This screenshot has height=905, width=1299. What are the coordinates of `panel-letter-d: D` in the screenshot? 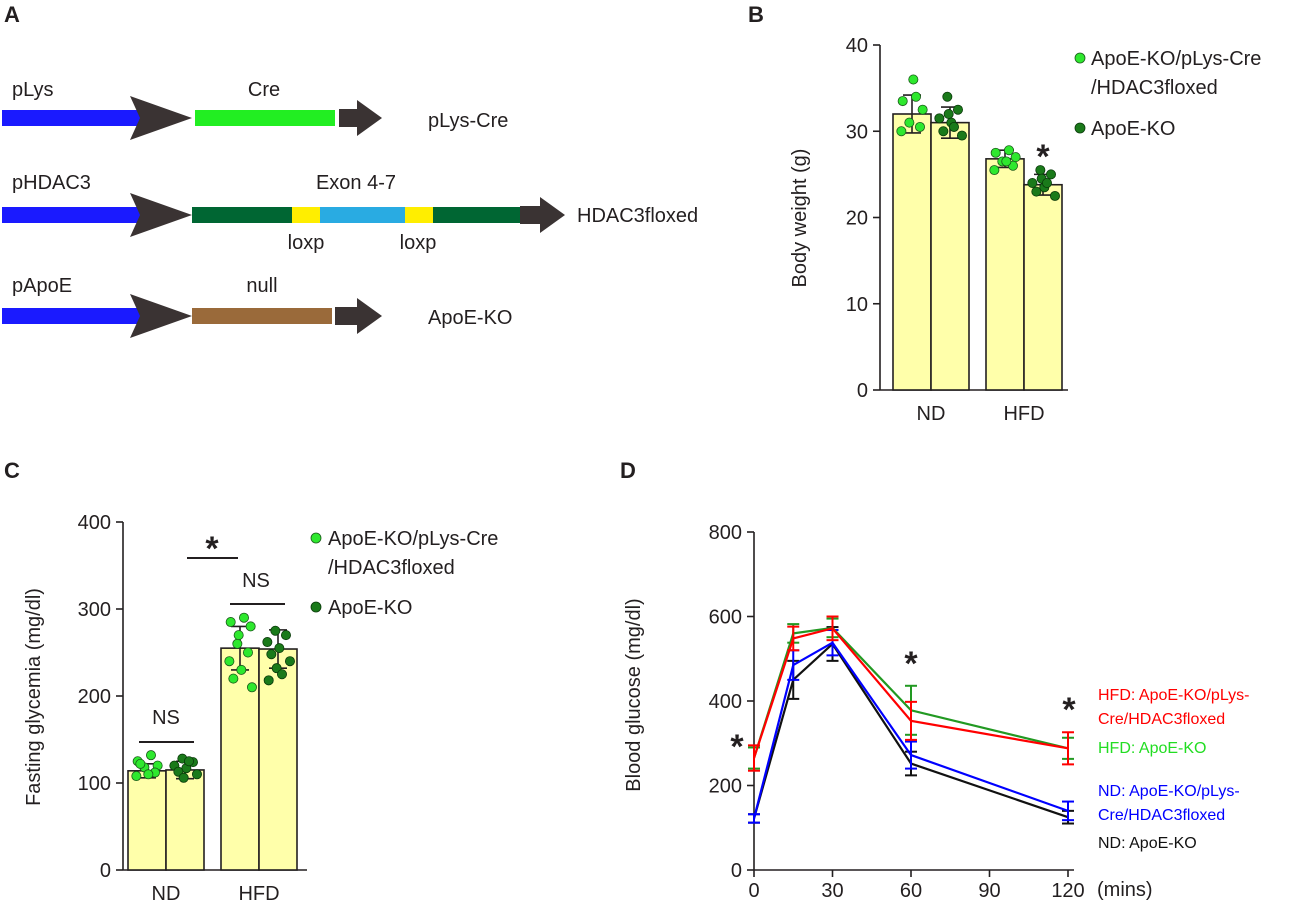 It's located at (628, 470).